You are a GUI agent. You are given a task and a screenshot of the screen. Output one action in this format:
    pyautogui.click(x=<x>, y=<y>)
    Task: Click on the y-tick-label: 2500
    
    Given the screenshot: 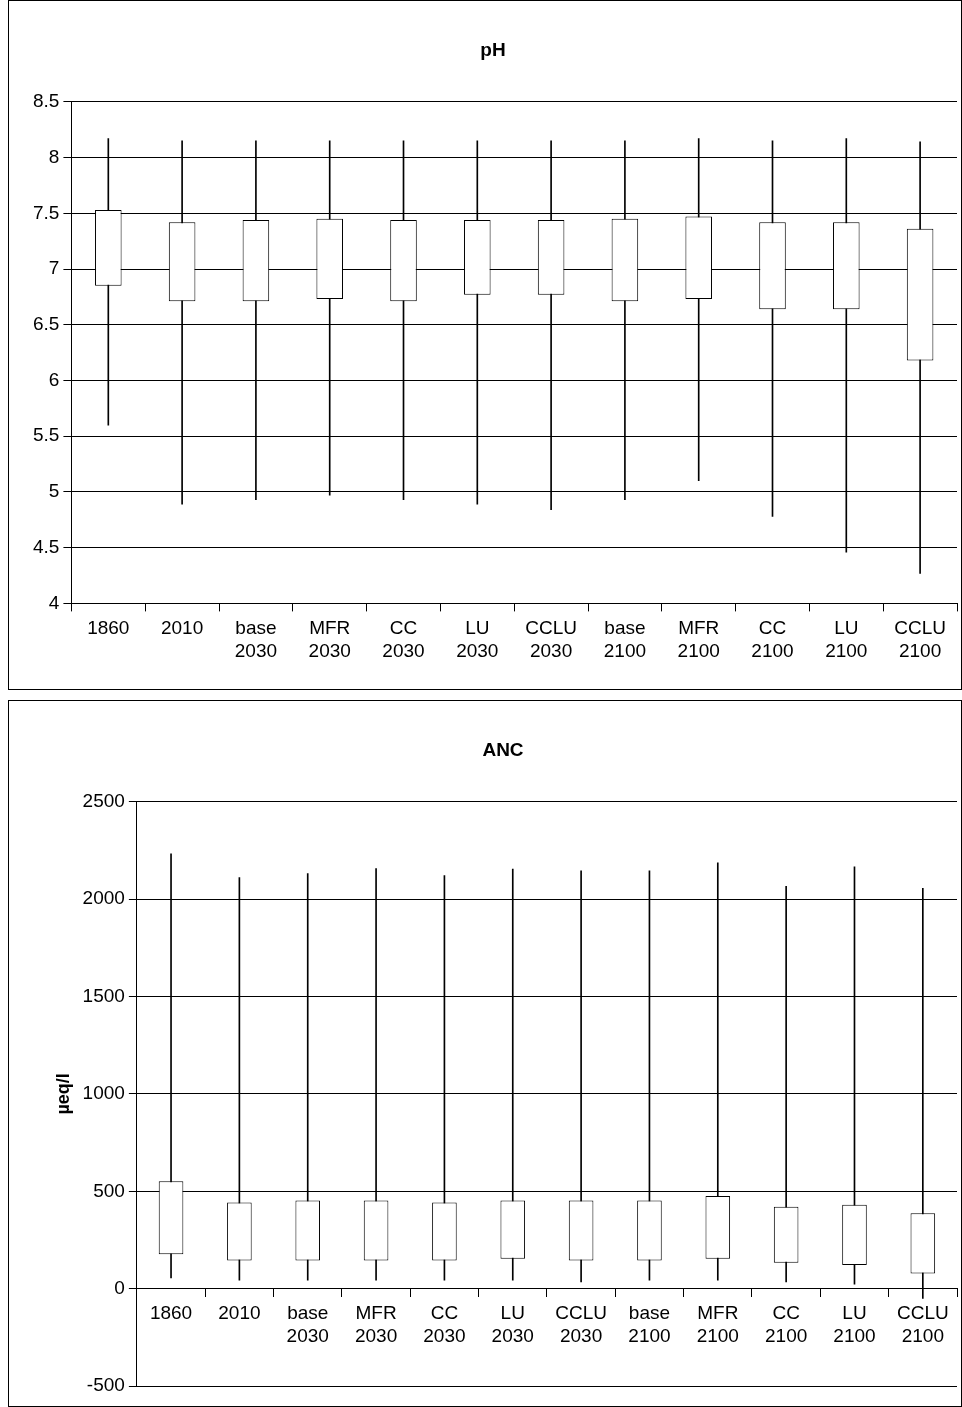 What is the action you would take?
    pyautogui.click(x=103, y=801)
    